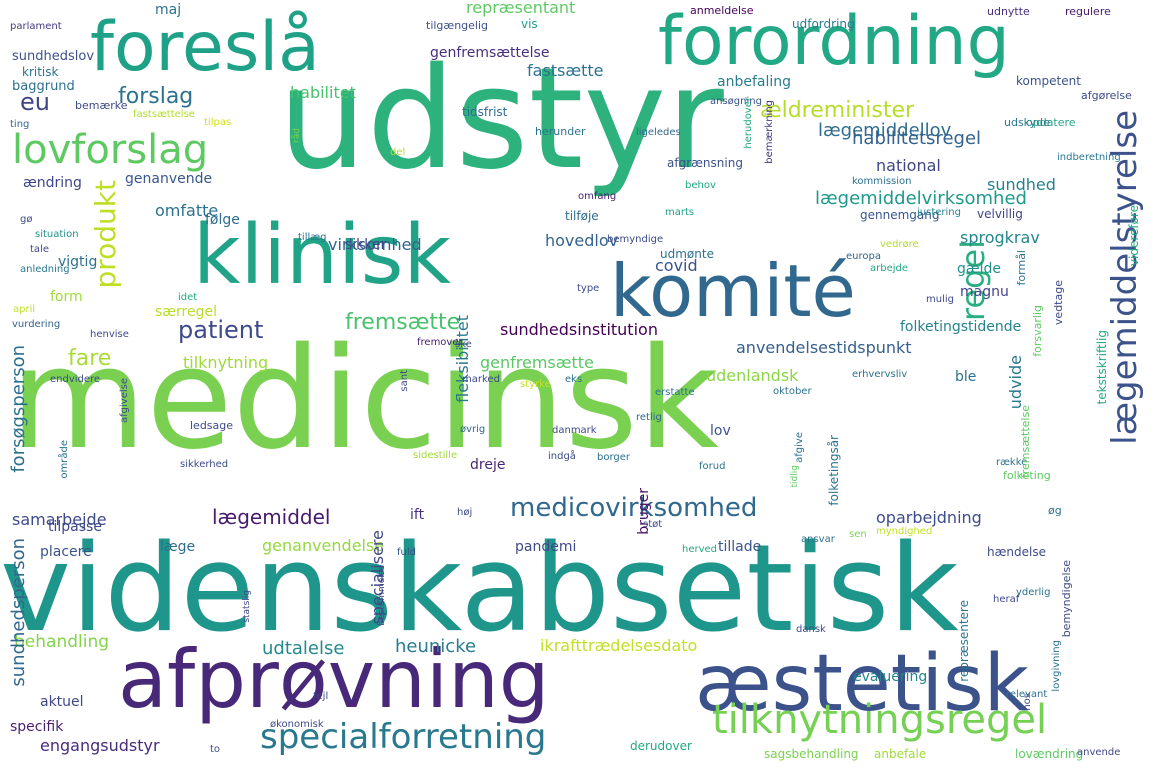 The width and height of the screenshot is (1155, 770). I want to click on word-forslag: forslag, so click(156, 96).